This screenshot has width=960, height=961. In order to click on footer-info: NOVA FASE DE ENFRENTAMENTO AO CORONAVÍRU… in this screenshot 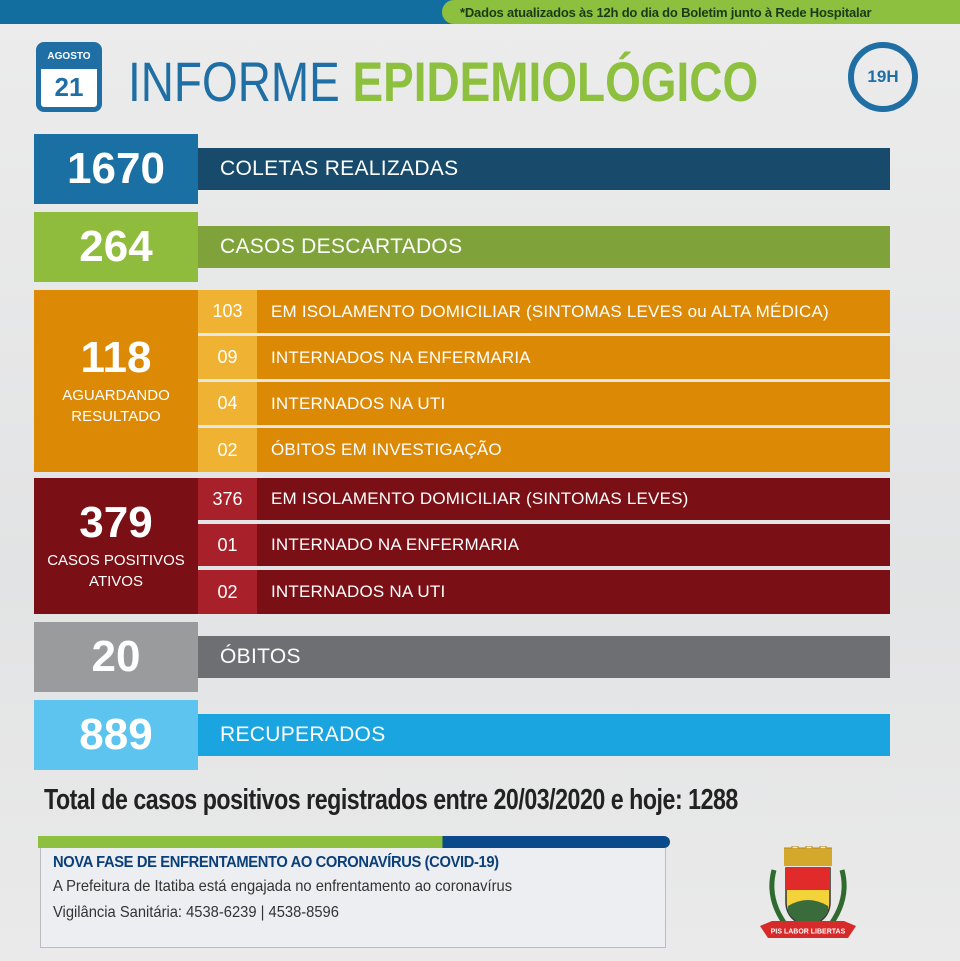, I will do `click(353, 898)`.